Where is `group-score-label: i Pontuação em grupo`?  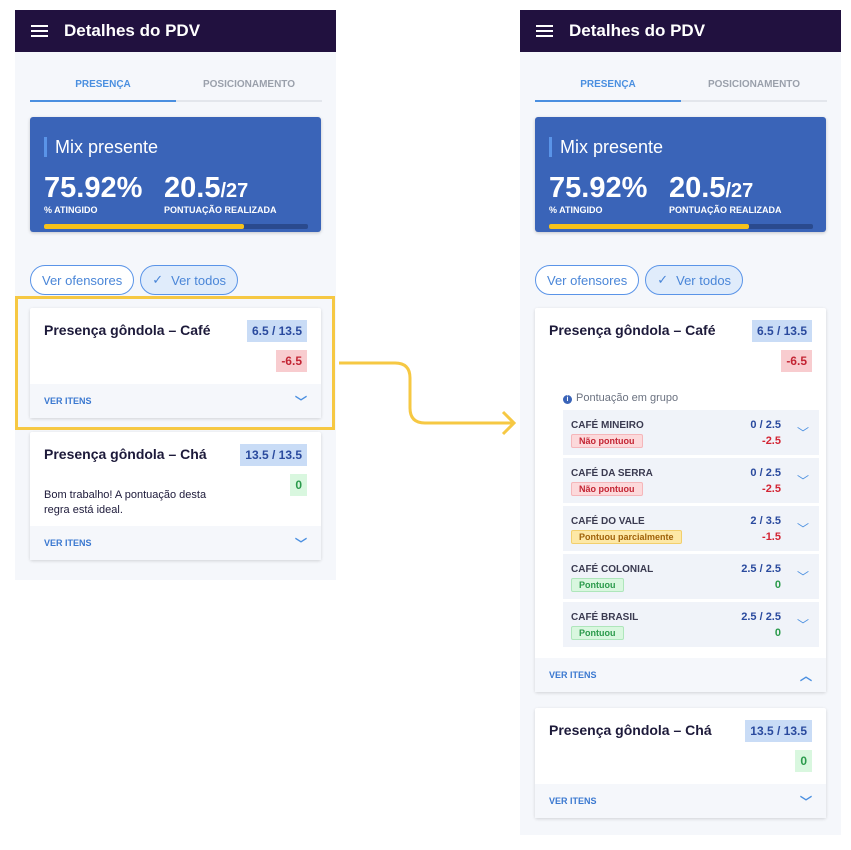 group-score-label: i Pontuação em grupo is located at coordinates (620, 398).